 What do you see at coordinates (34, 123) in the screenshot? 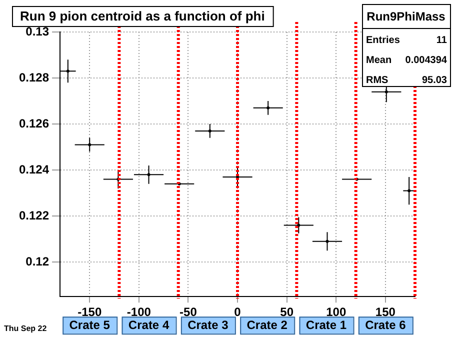
I see `y-tick-label: 0.126` at bounding box center [34, 123].